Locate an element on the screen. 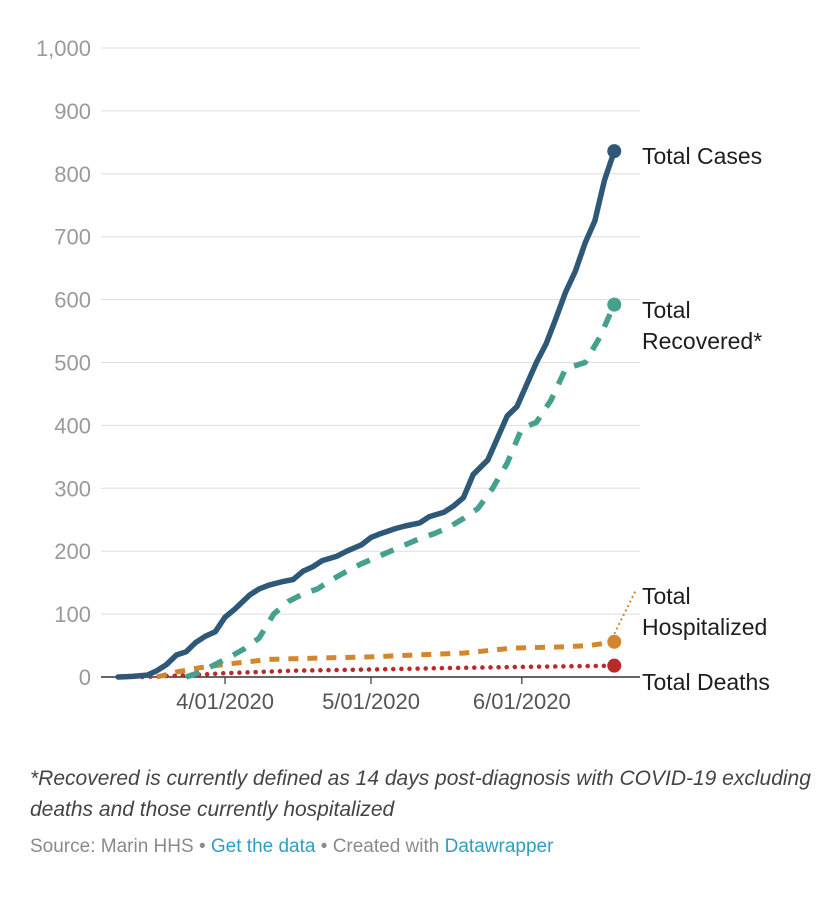 The image size is (828, 920). y-tick-label: 600 is located at coordinates (72, 300).